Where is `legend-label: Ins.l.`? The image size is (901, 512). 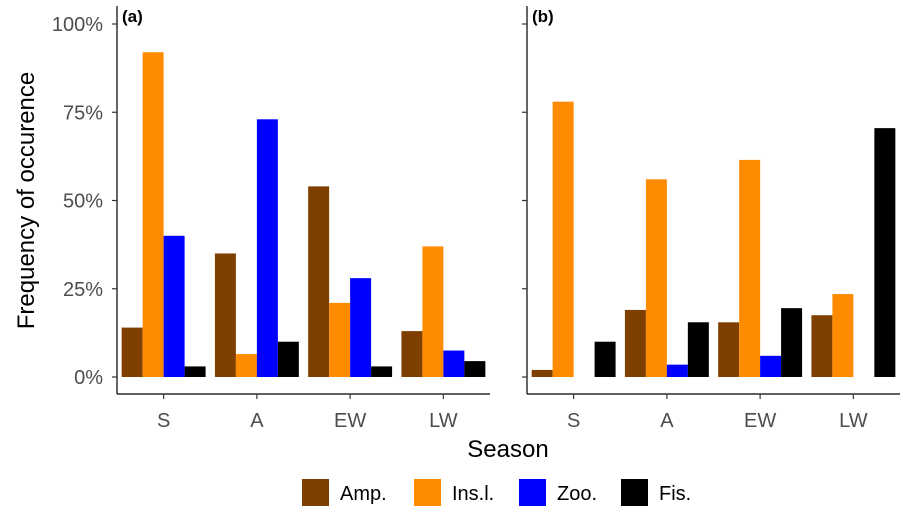
legend-label: Ins.l. is located at coordinates (473, 494).